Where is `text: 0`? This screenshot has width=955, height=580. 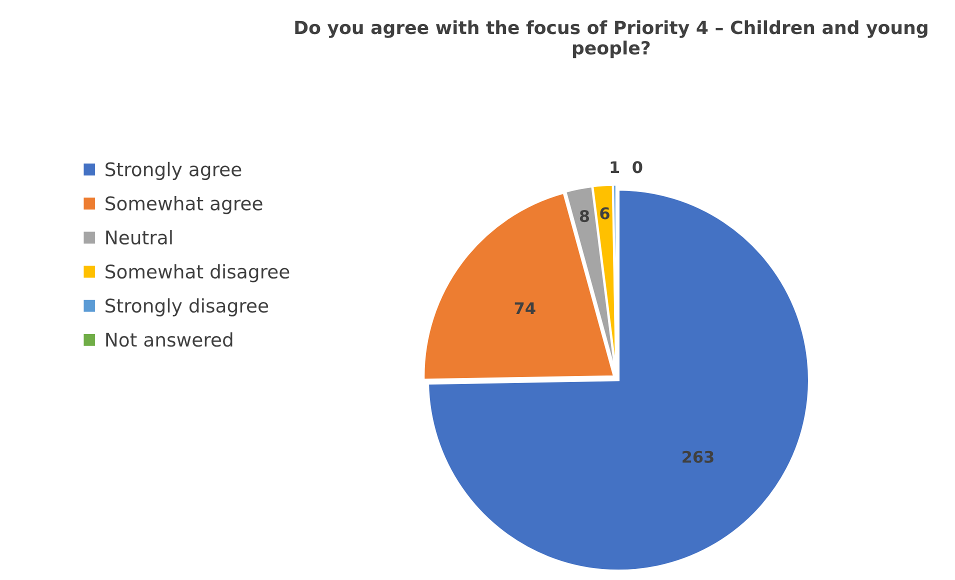 text: 0 is located at coordinates (637, 167).